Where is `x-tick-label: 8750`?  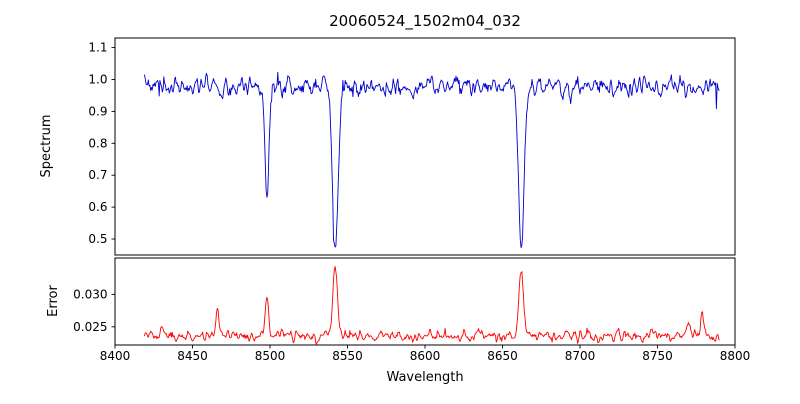
x-tick-label: 8750 is located at coordinates (657, 356).